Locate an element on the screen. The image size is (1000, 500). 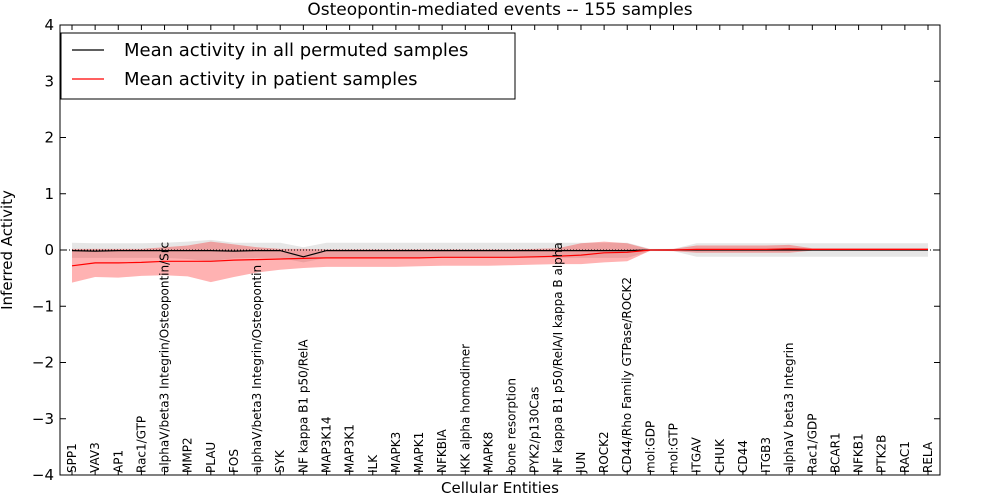
y-tick-label: −4 is located at coordinates (43, 475).